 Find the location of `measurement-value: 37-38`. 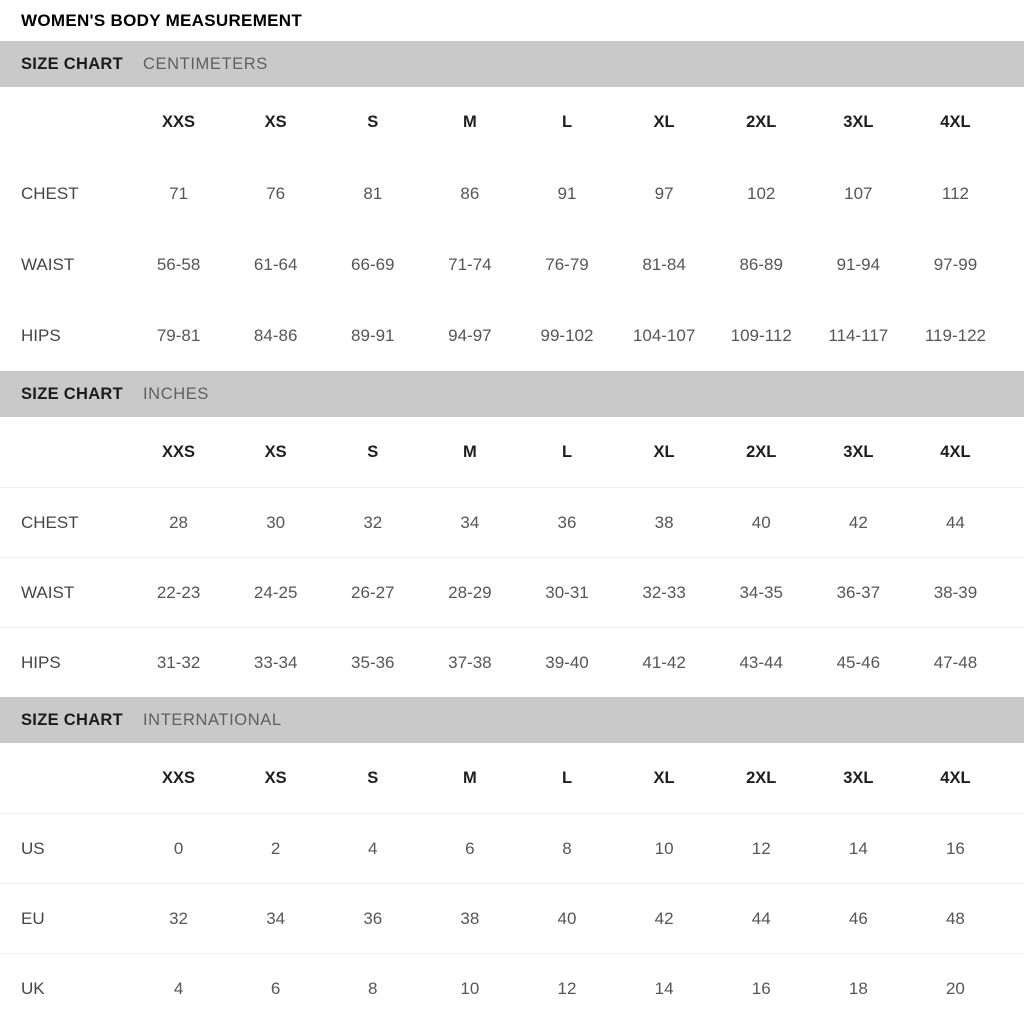

measurement-value: 37-38 is located at coordinates (470, 662).